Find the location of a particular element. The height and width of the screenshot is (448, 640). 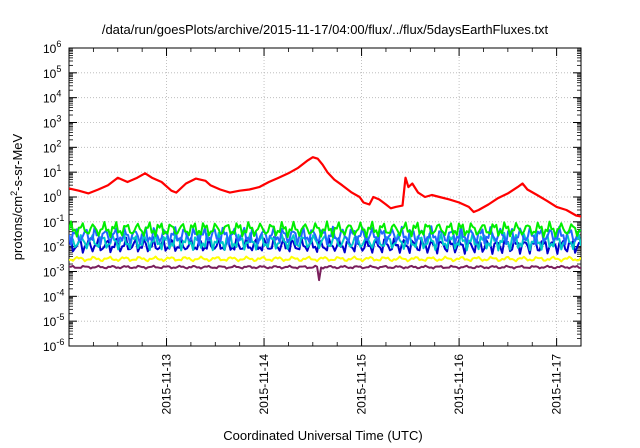

y-tick-label: 10⁶ is located at coordinates (52, 47).